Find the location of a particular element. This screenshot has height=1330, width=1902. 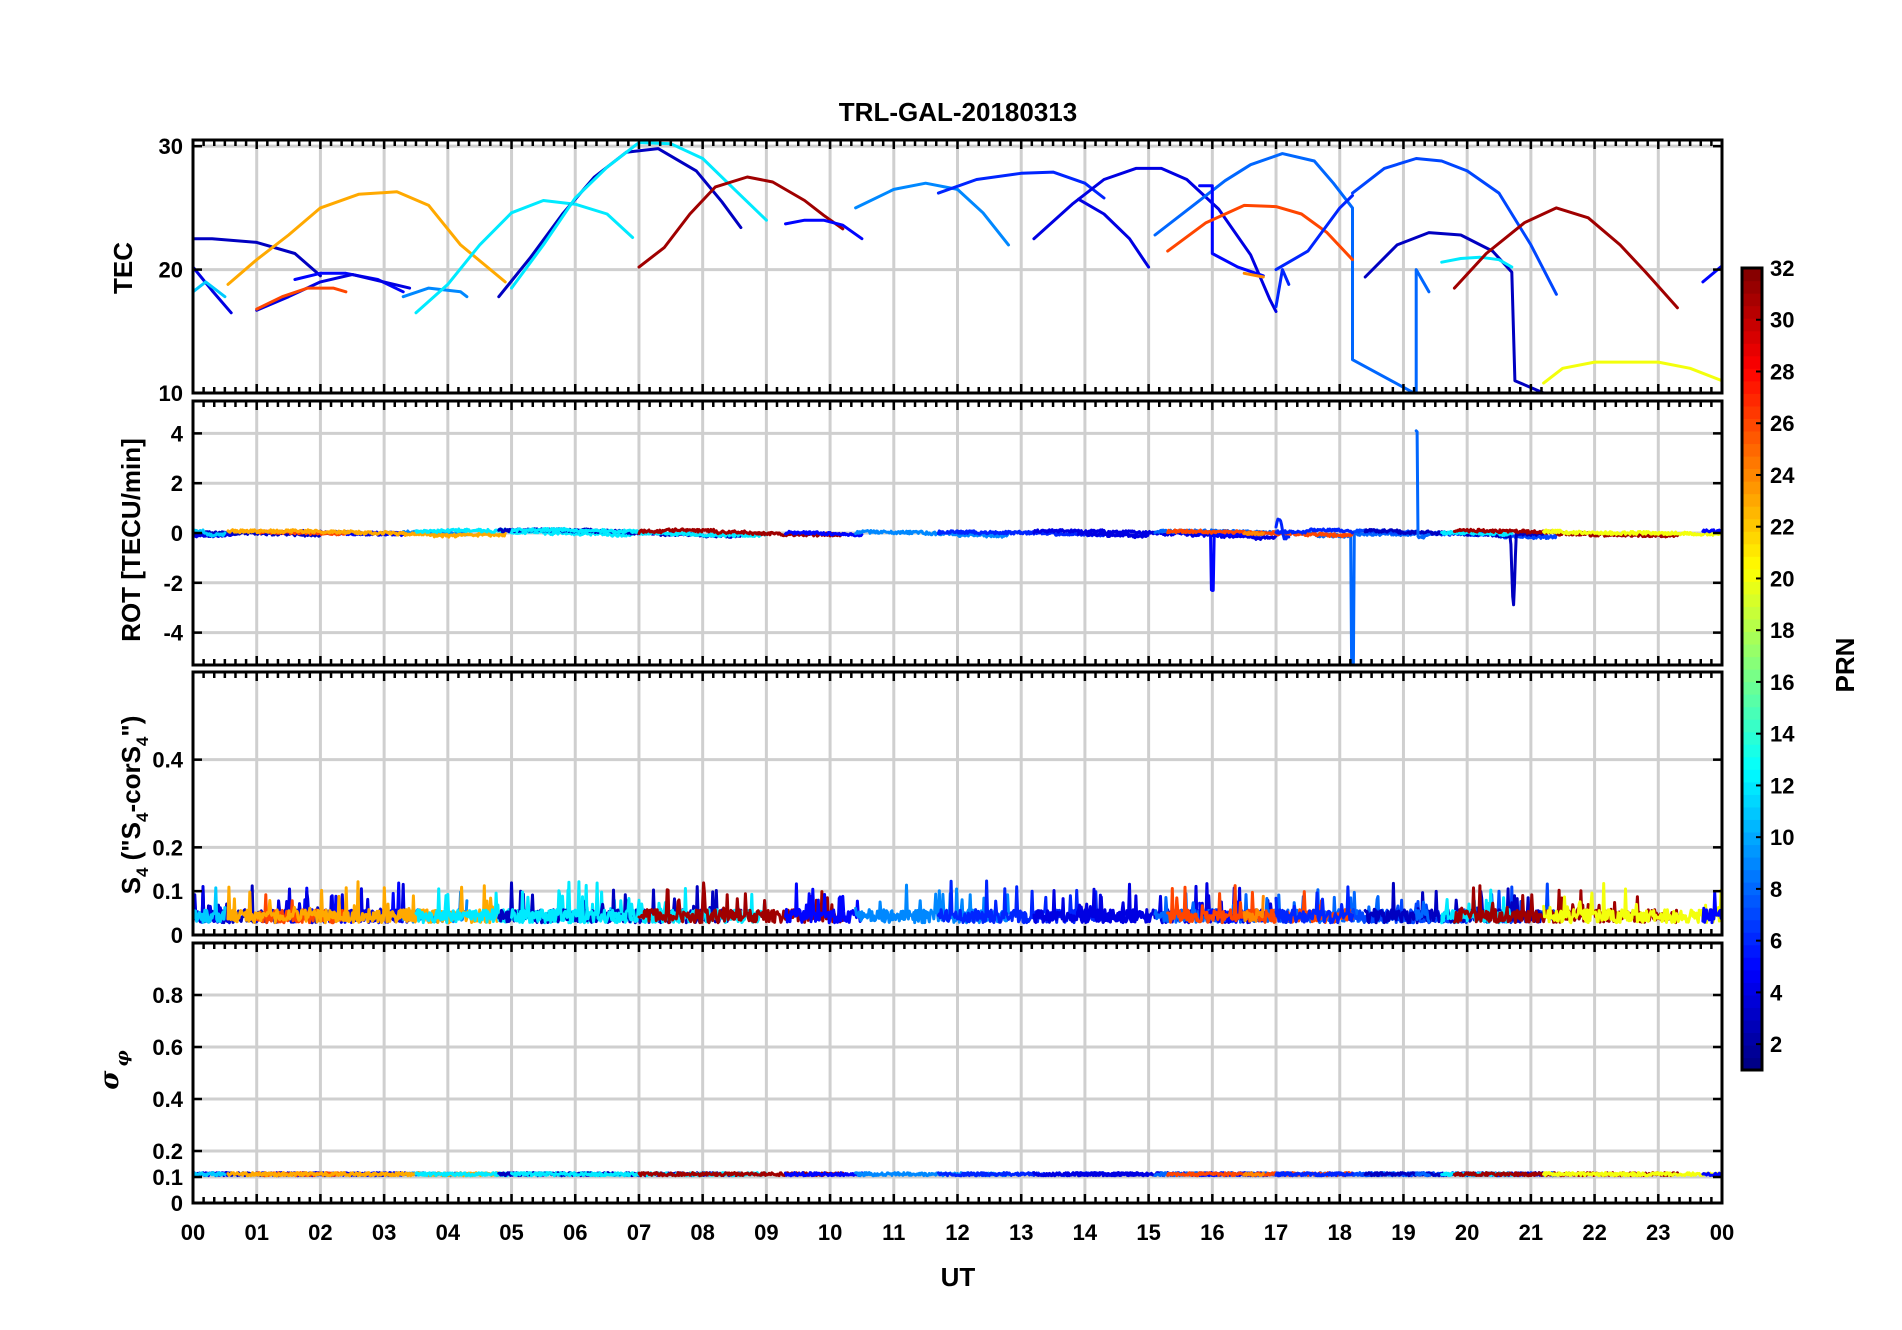

tec-y-tick-label: 10 is located at coordinates (171, 393).